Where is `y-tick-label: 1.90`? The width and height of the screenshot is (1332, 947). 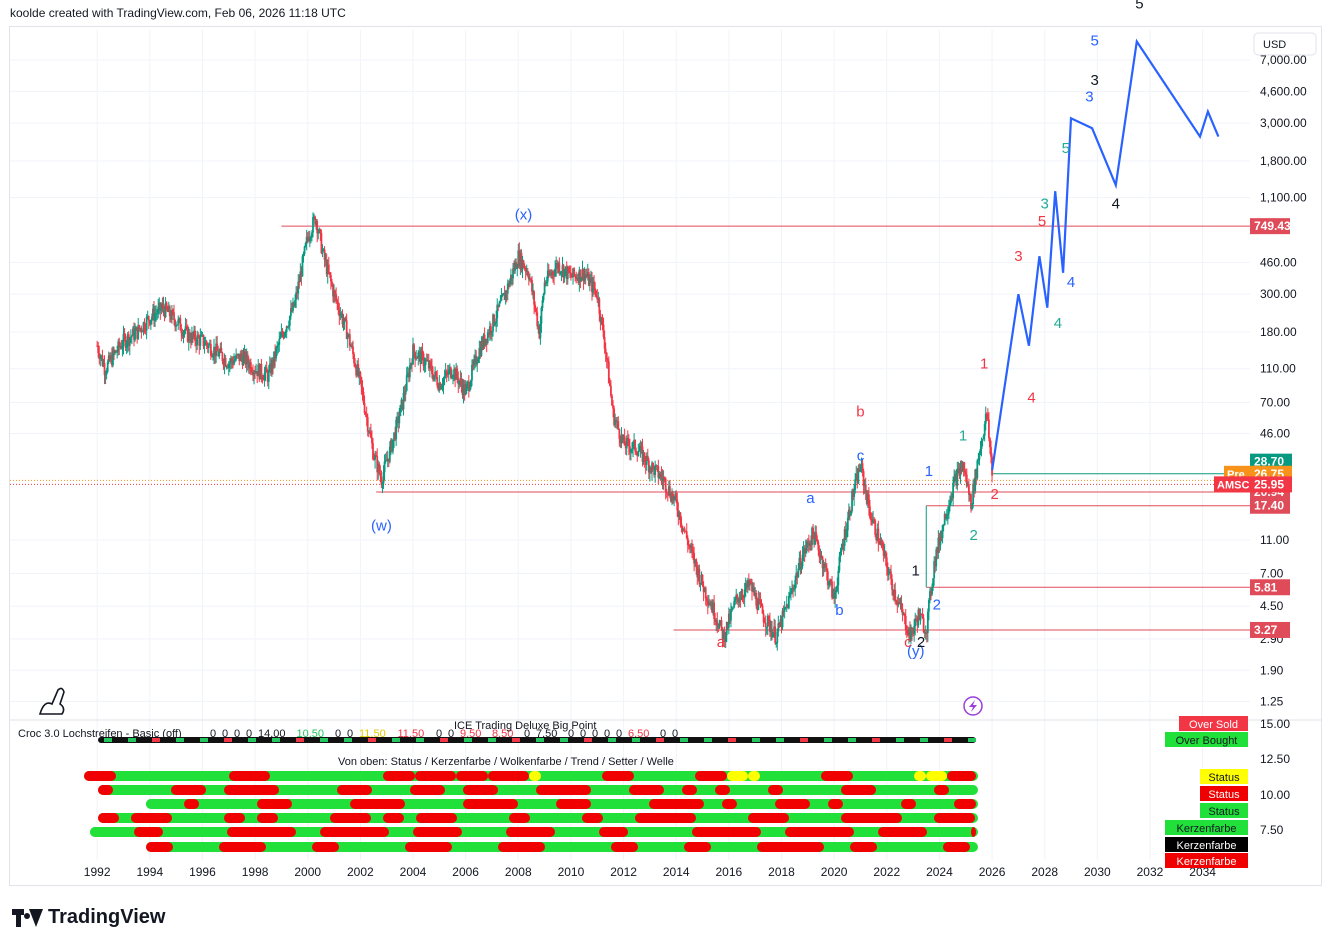
y-tick-label: 1.90 is located at coordinates (1272, 670).